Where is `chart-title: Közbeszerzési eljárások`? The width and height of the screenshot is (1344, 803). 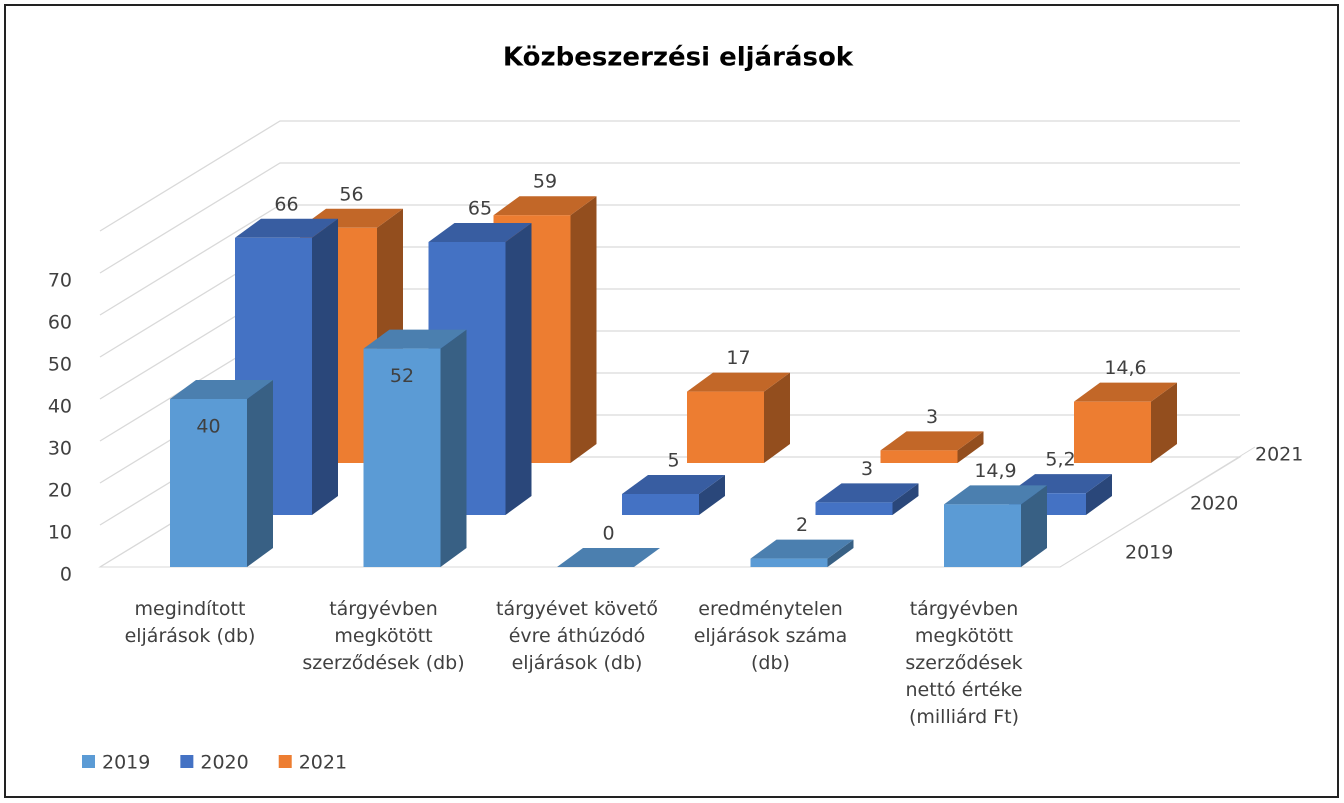 chart-title: Közbeszerzési eljárások is located at coordinates (678, 58).